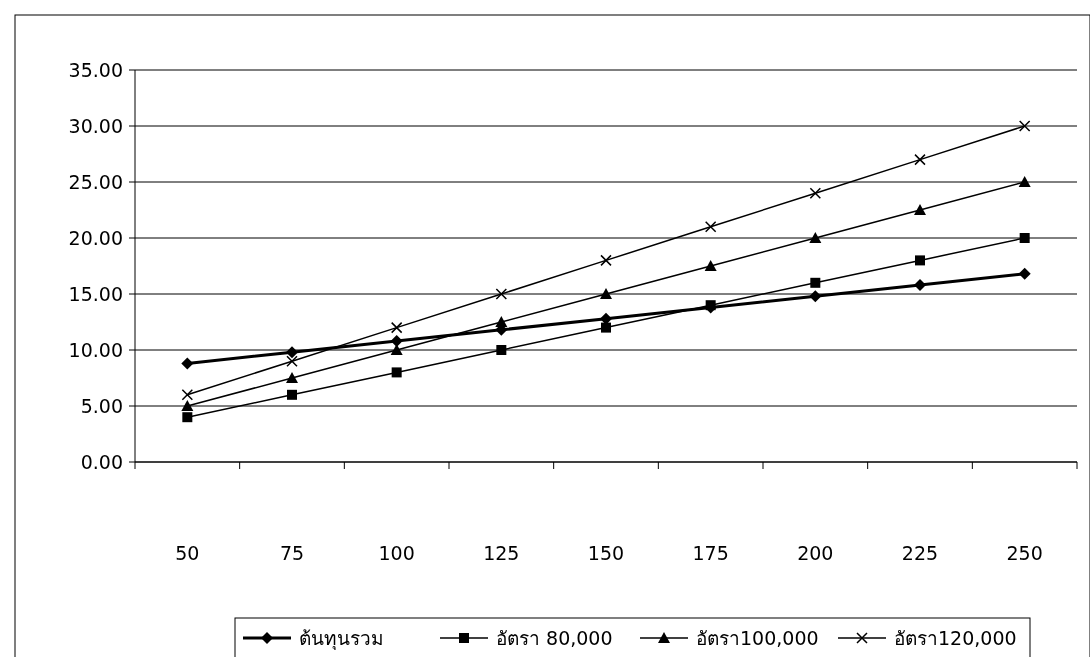  What do you see at coordinates (1024, 553) in the screenshot?
I see `x-tick-label: 250` at bounding box center [1024, 553].